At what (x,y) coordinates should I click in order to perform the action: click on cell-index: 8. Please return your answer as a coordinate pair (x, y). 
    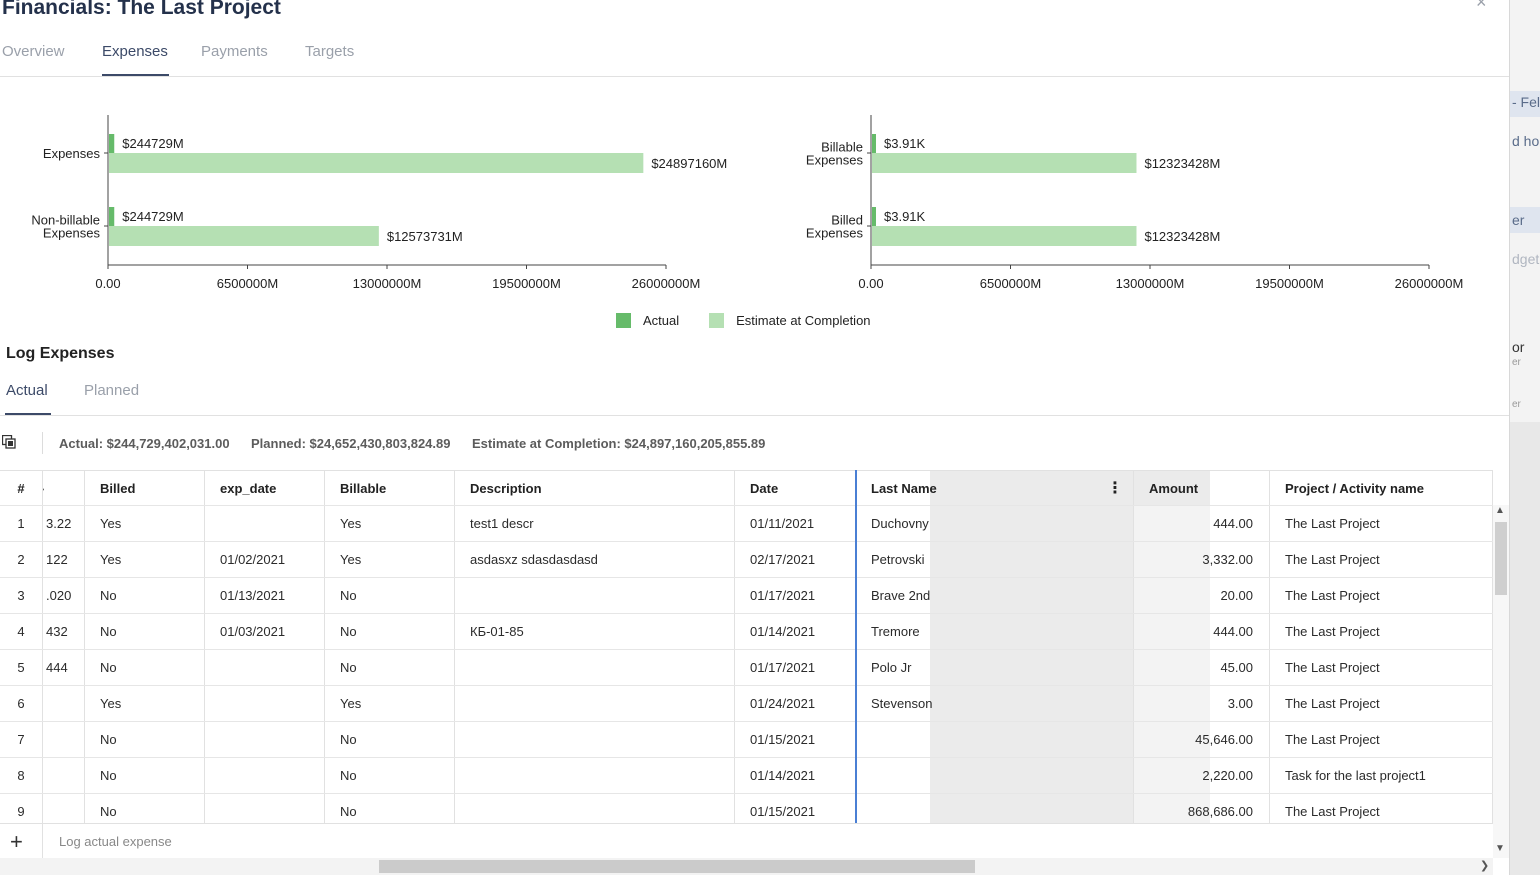
    Looking at the image, I should click on (21, 775).